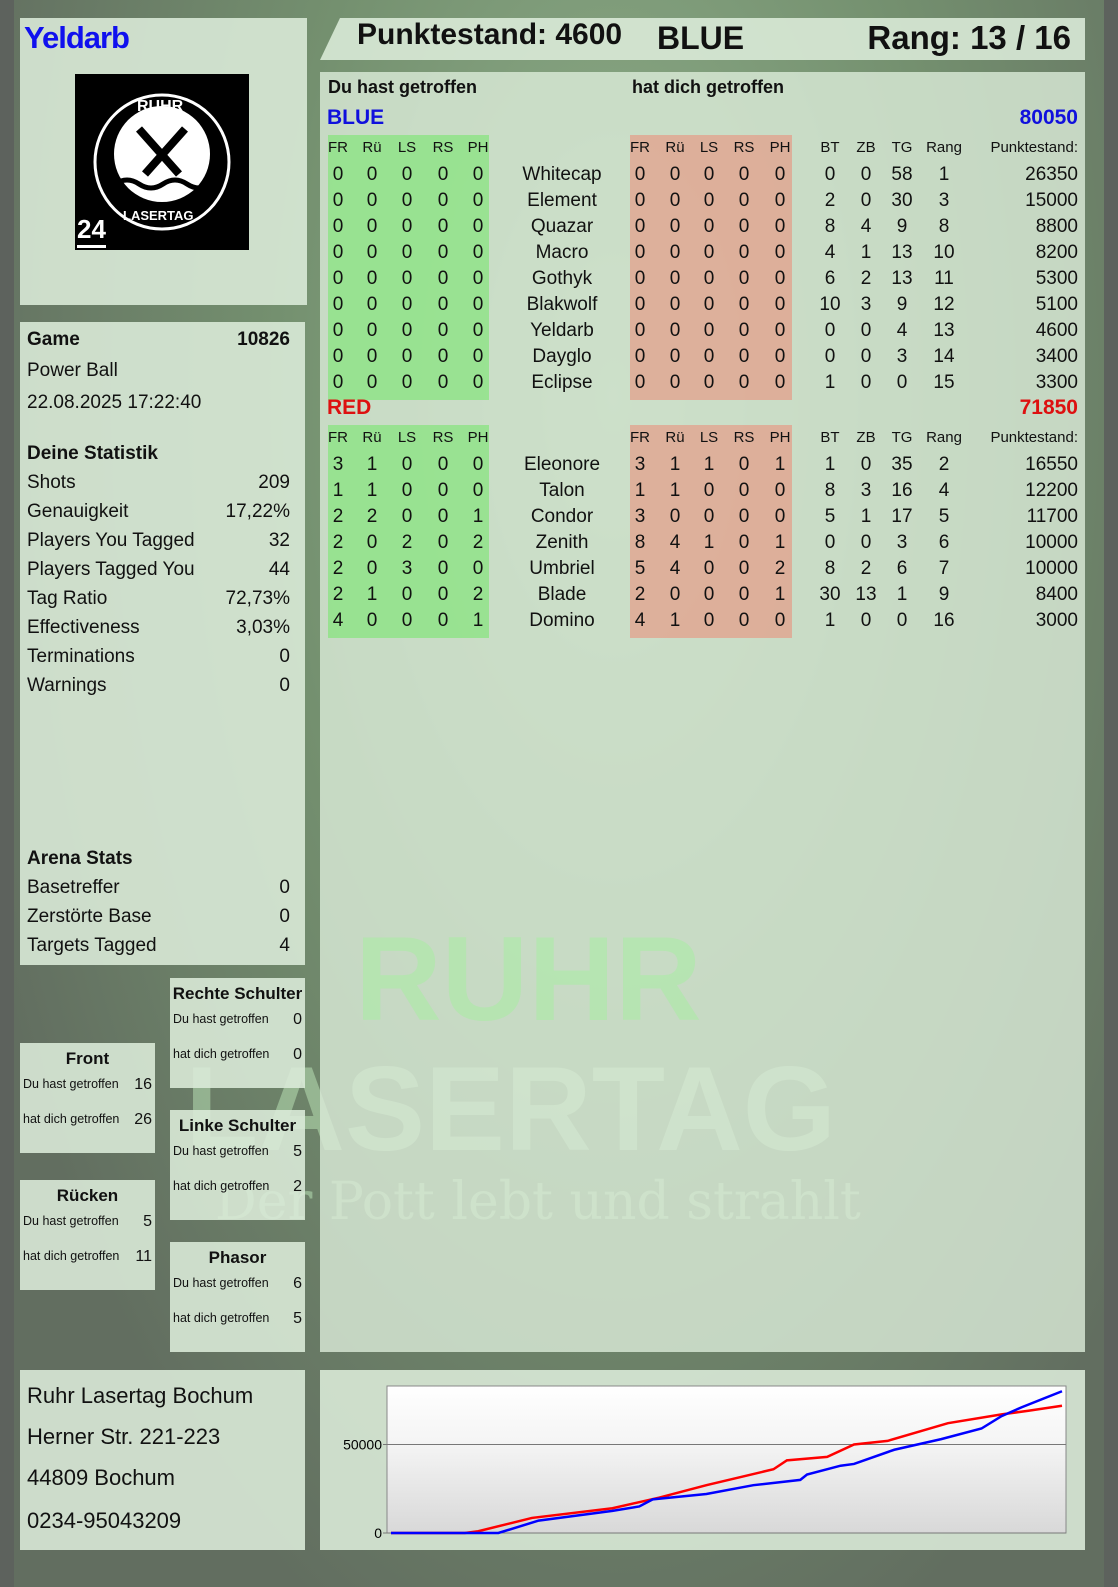 Image resolution: width=1118 pixels, height=1587 pixels. I want to click on column-header: FR, so click(338, 437).